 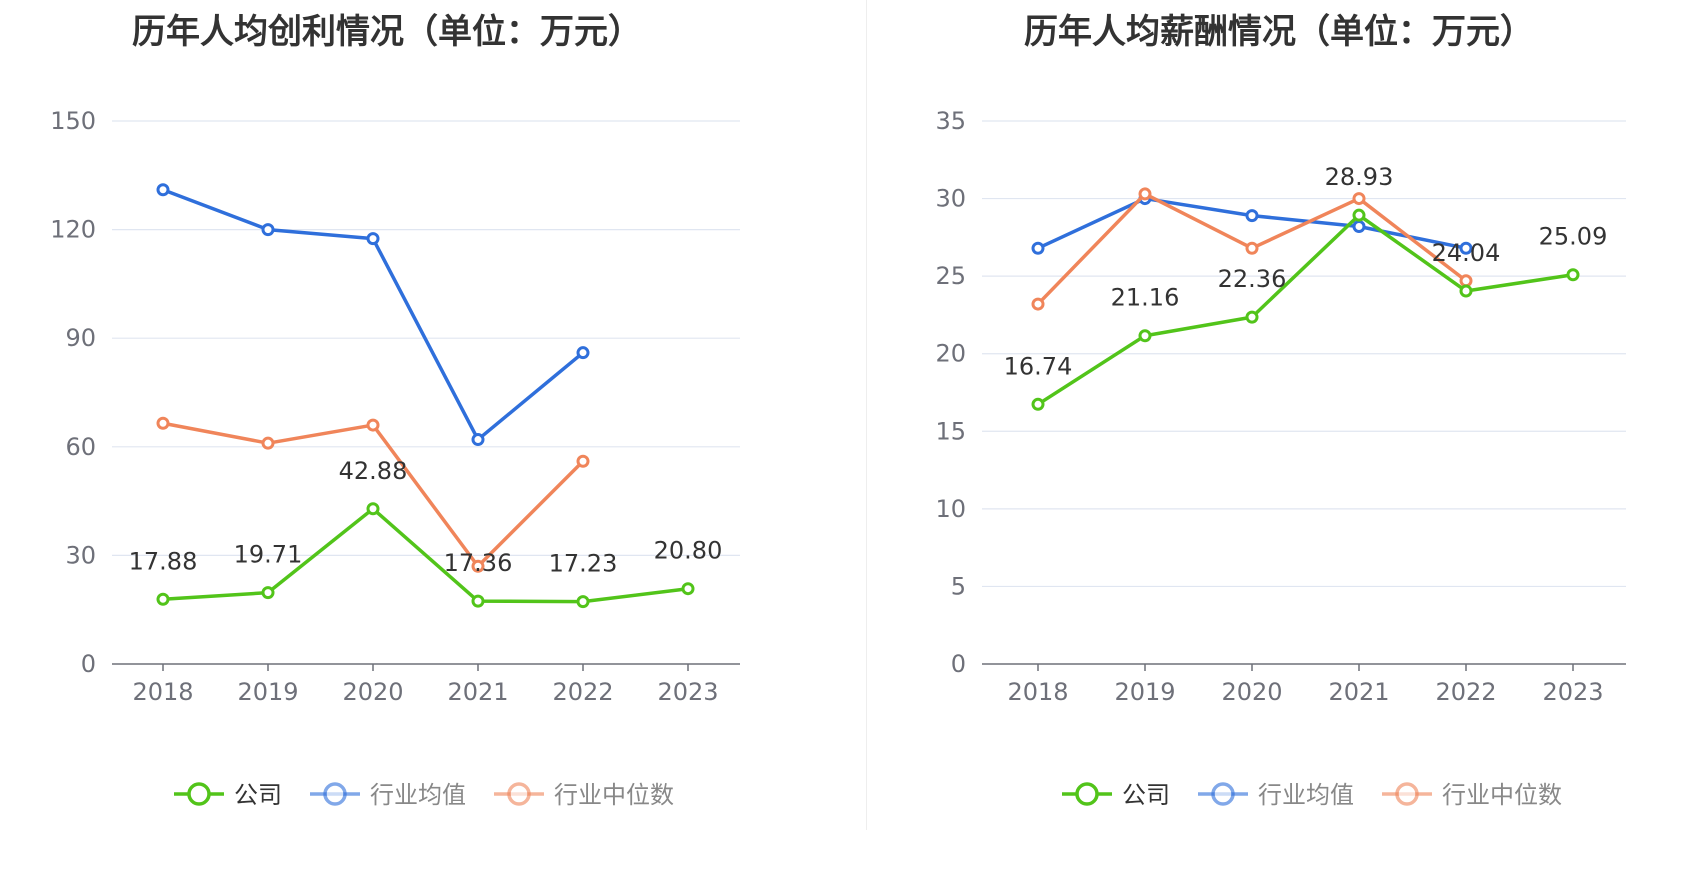 I want to click on y-tick-label: 35, so click(x=950, y=121).